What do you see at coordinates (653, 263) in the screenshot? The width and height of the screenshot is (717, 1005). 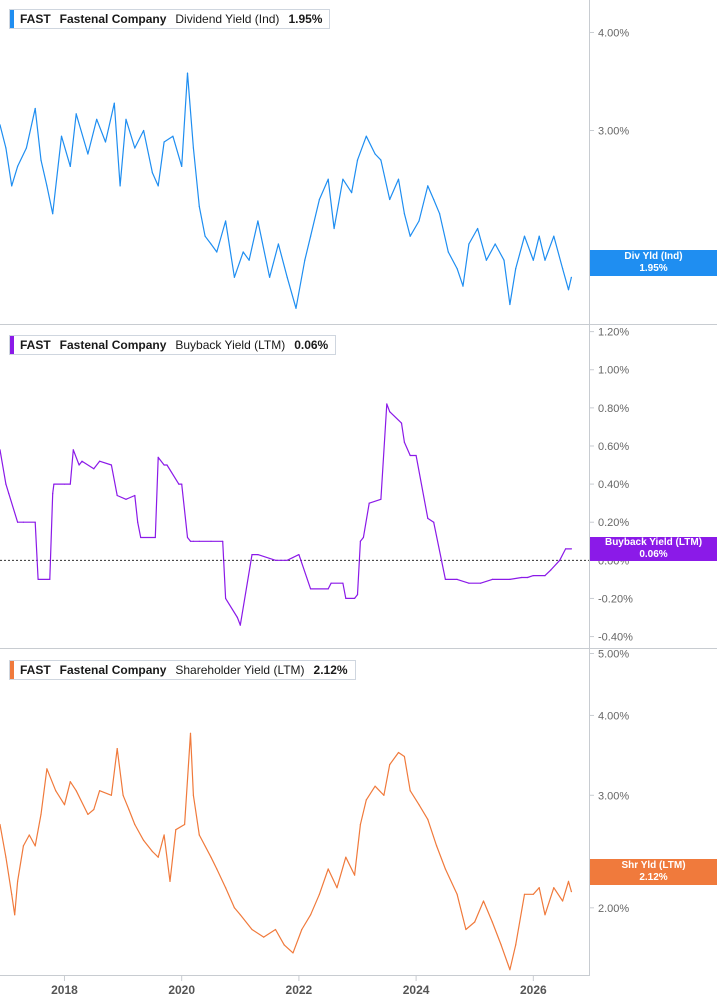 I see `dividend-value-tag: Div Yld (Ind) 1.95%` at bounding box center [653, 263].